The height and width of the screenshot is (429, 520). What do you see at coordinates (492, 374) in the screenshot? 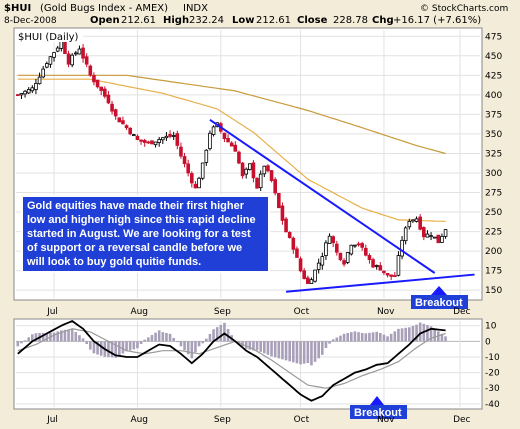
I see `macd-y-tick: -20` at bounding box center [492, 374].